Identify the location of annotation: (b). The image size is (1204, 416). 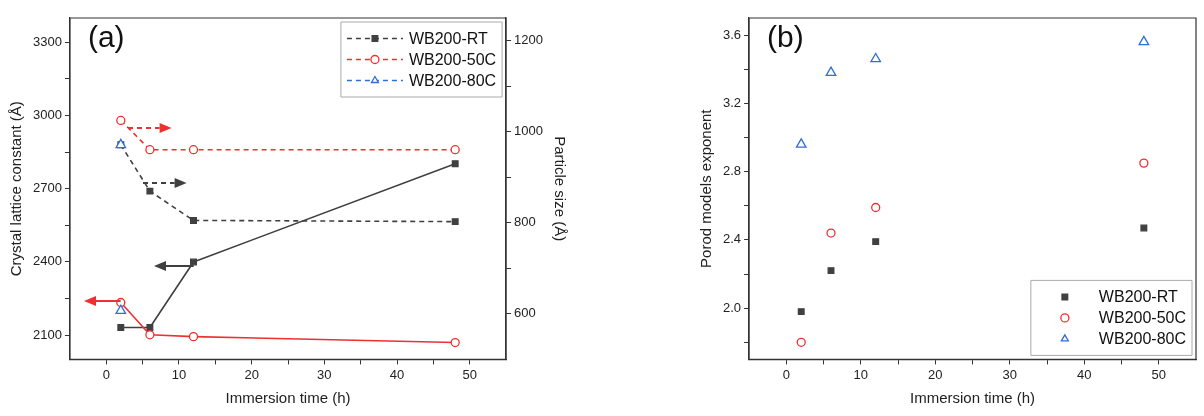
(785, 37).